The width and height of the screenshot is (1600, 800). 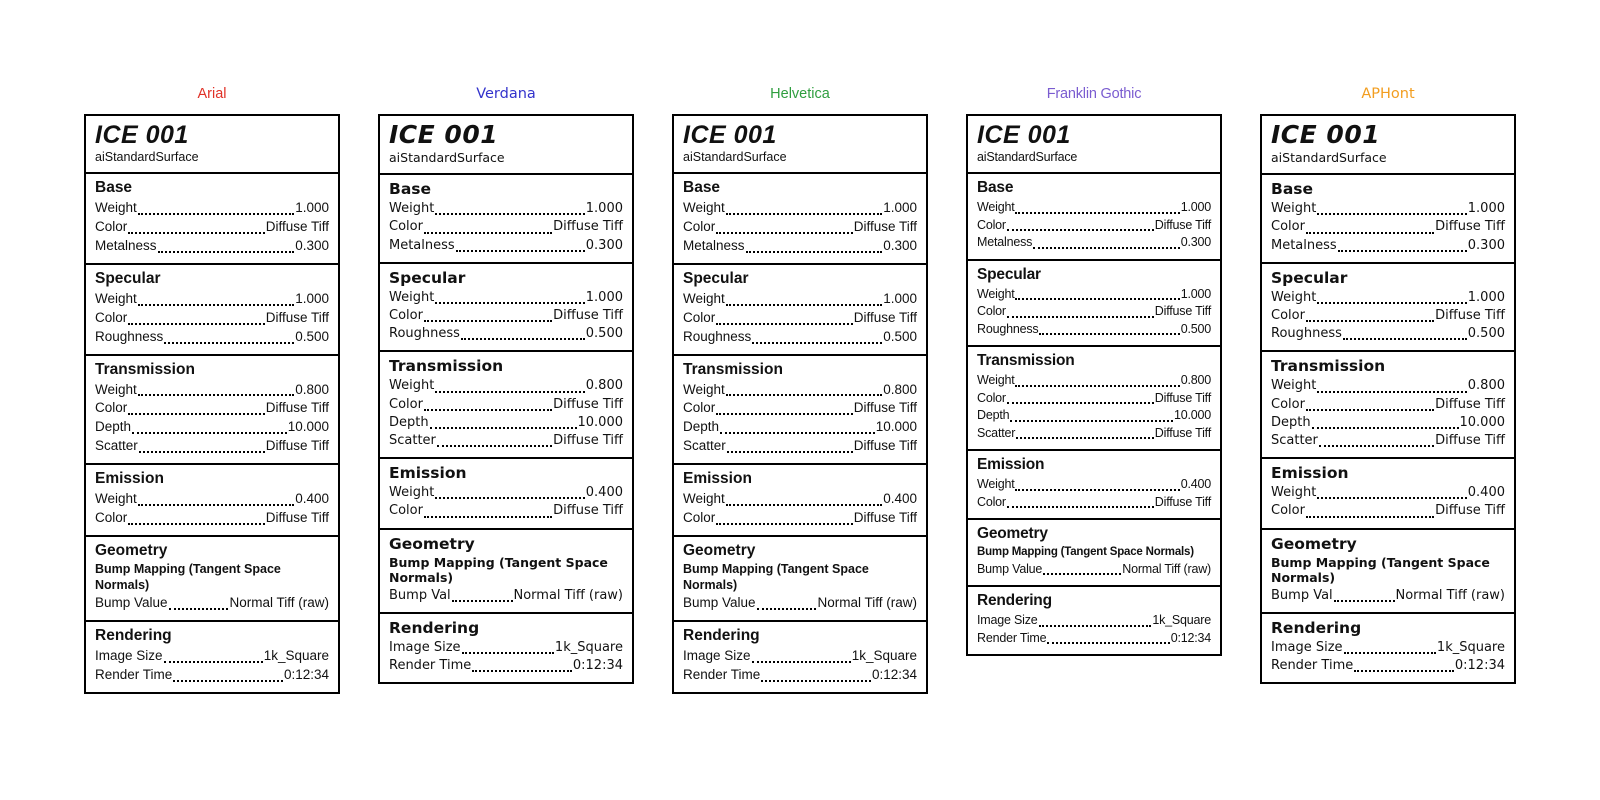 What do you see at coordinates (212, 246) in the screenshot?
I see `attribute-row: Metalness 0.300` at bounding box center [212, 246].